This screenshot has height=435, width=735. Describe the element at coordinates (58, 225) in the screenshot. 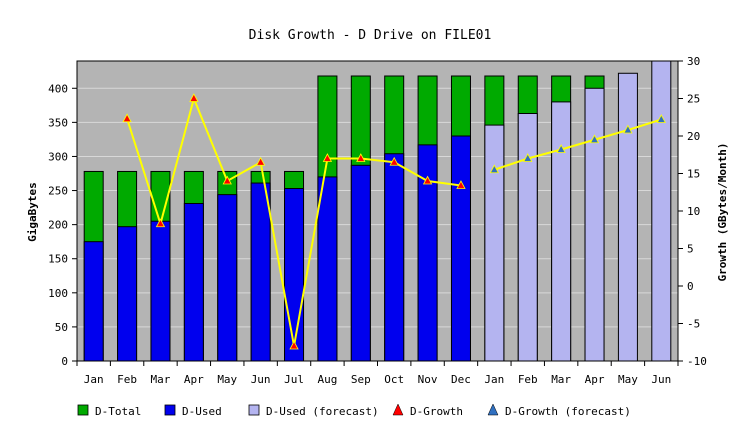

I see `y-tick-label: 200` at that location.